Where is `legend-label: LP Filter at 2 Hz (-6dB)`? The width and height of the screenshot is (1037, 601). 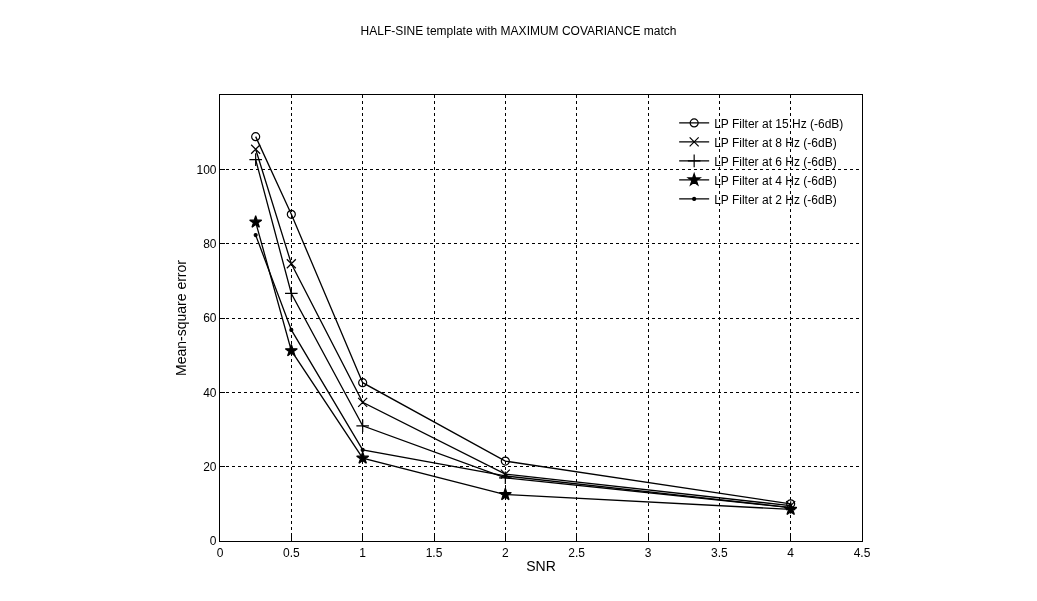 legend-label: LP Filter at 2 Hz (-6dB) is located at coordinates (775, 199).